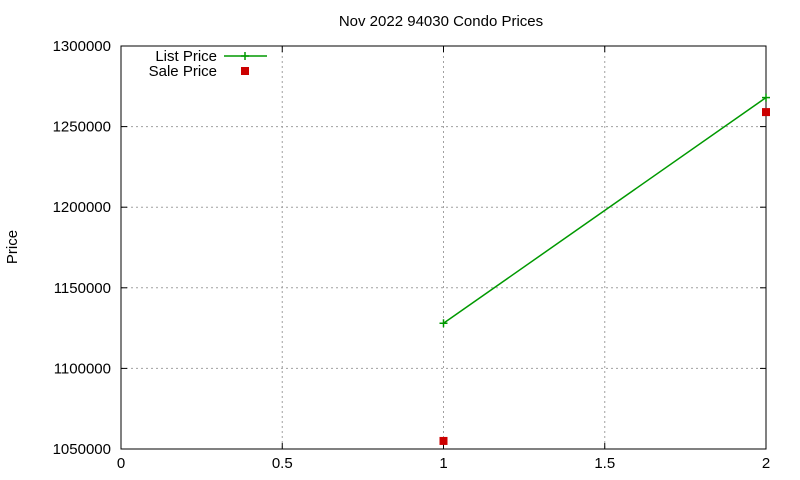 This screenshot has width=800, height=480. What do you see at coordinates (443, 463) in the screenshot?
I see `x-tick-label: 1` at bounding box center [443, 463].